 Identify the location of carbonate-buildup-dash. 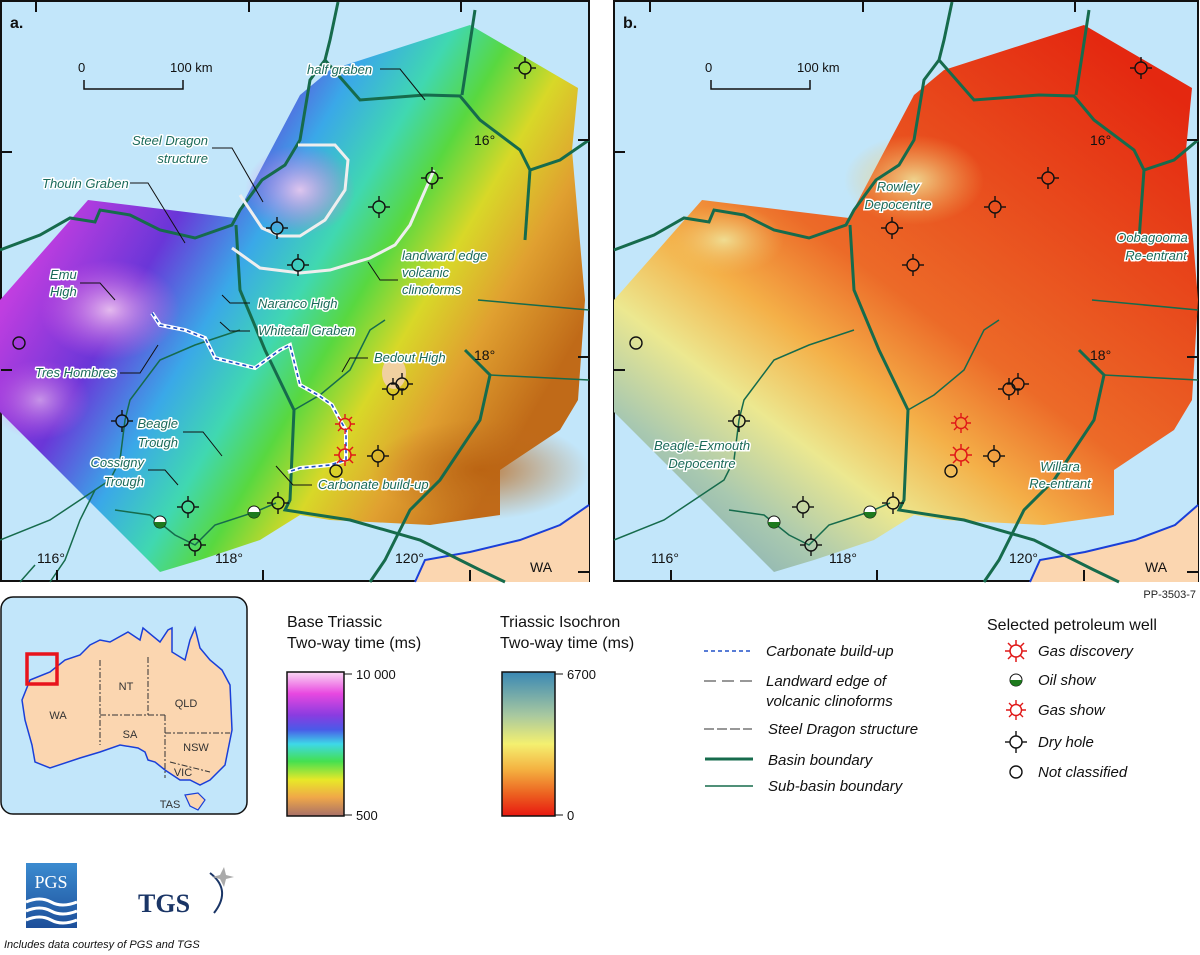
(249, 392).